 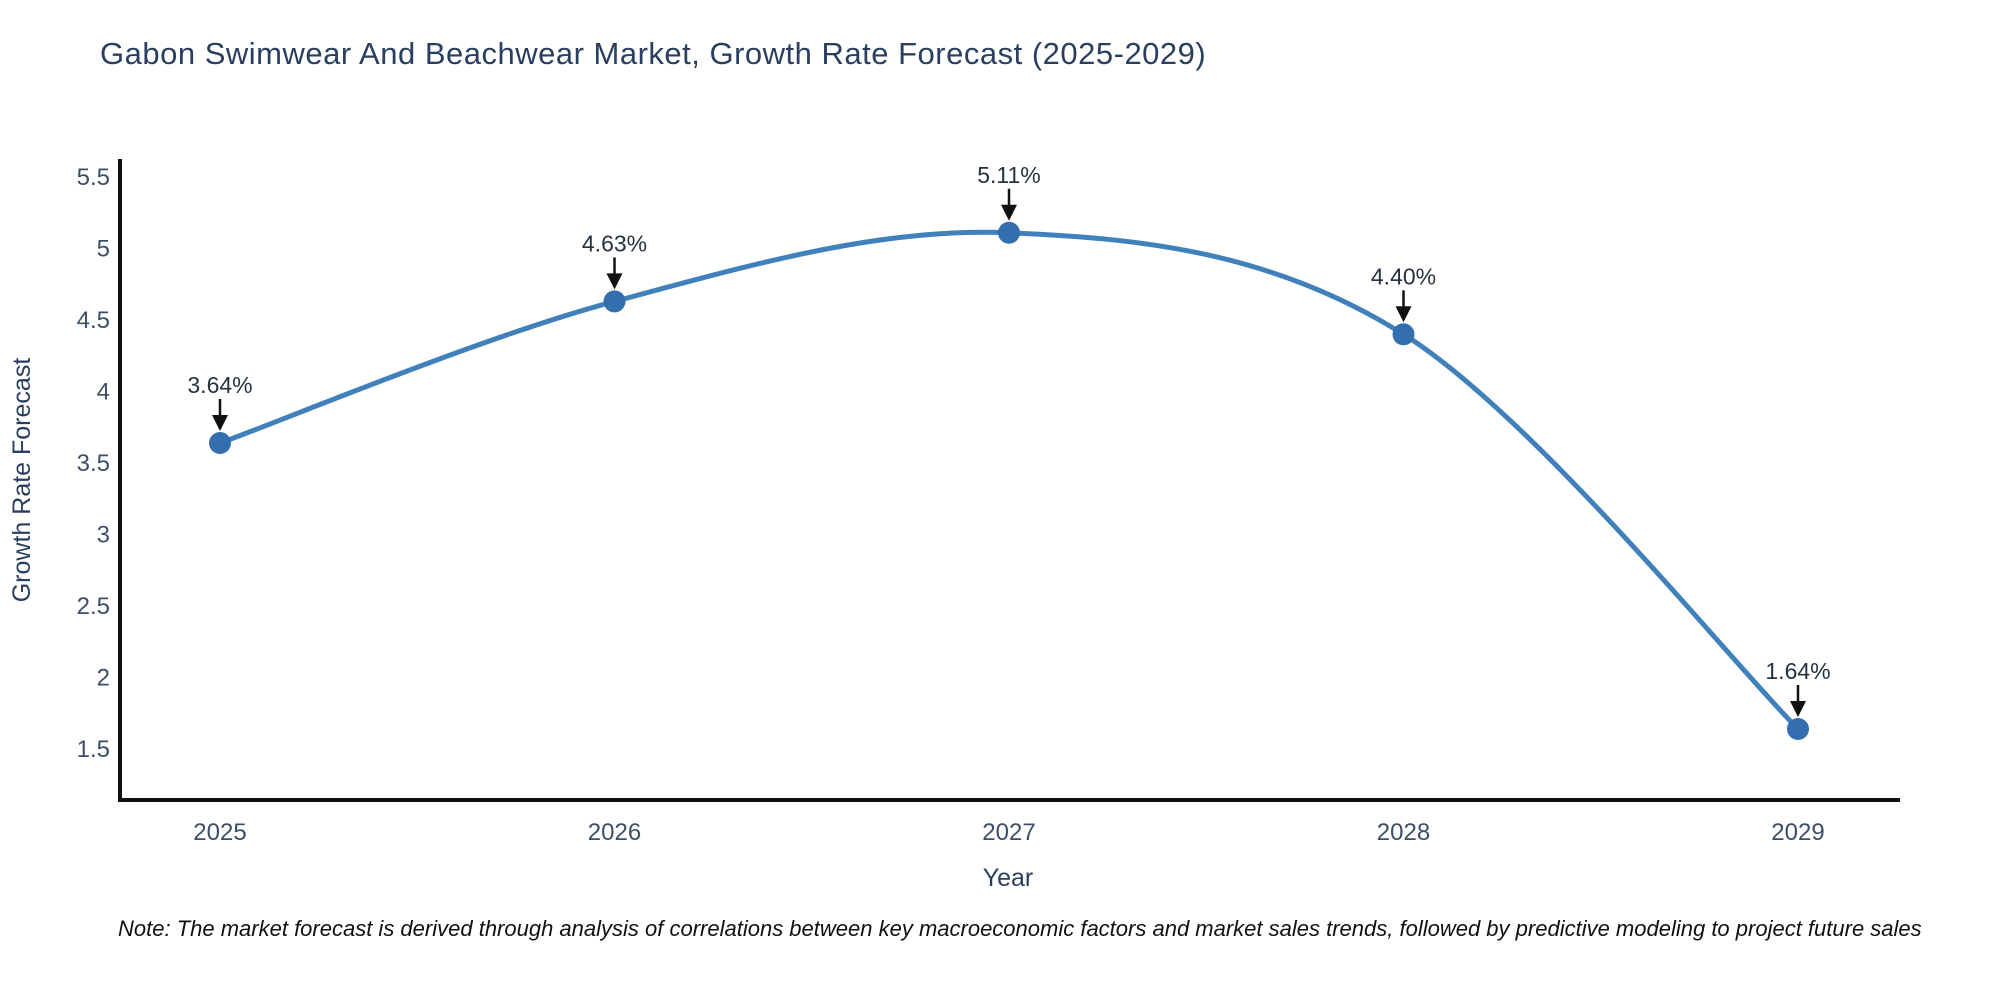 I want to click on y-tick-label: 1.5, so click(x=93, y=749).